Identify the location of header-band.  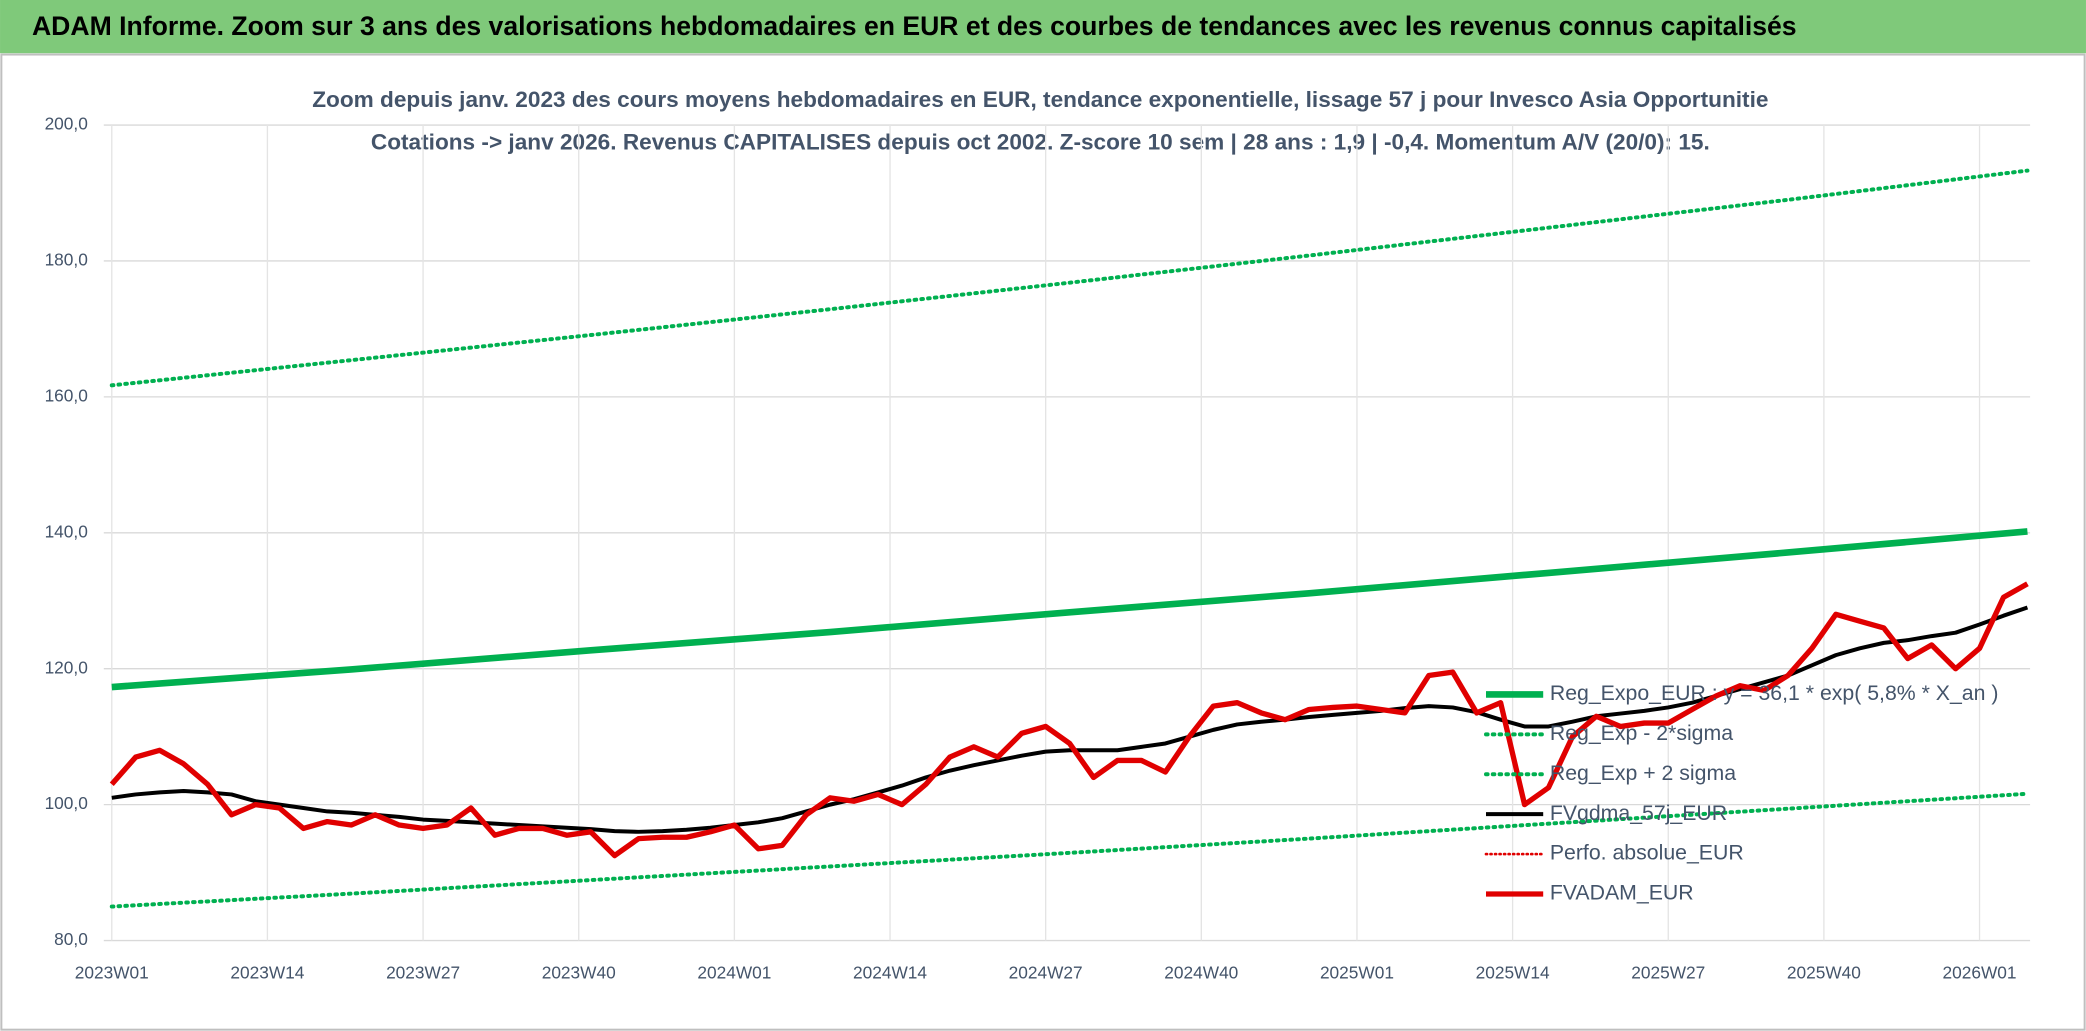
(1043, 27).